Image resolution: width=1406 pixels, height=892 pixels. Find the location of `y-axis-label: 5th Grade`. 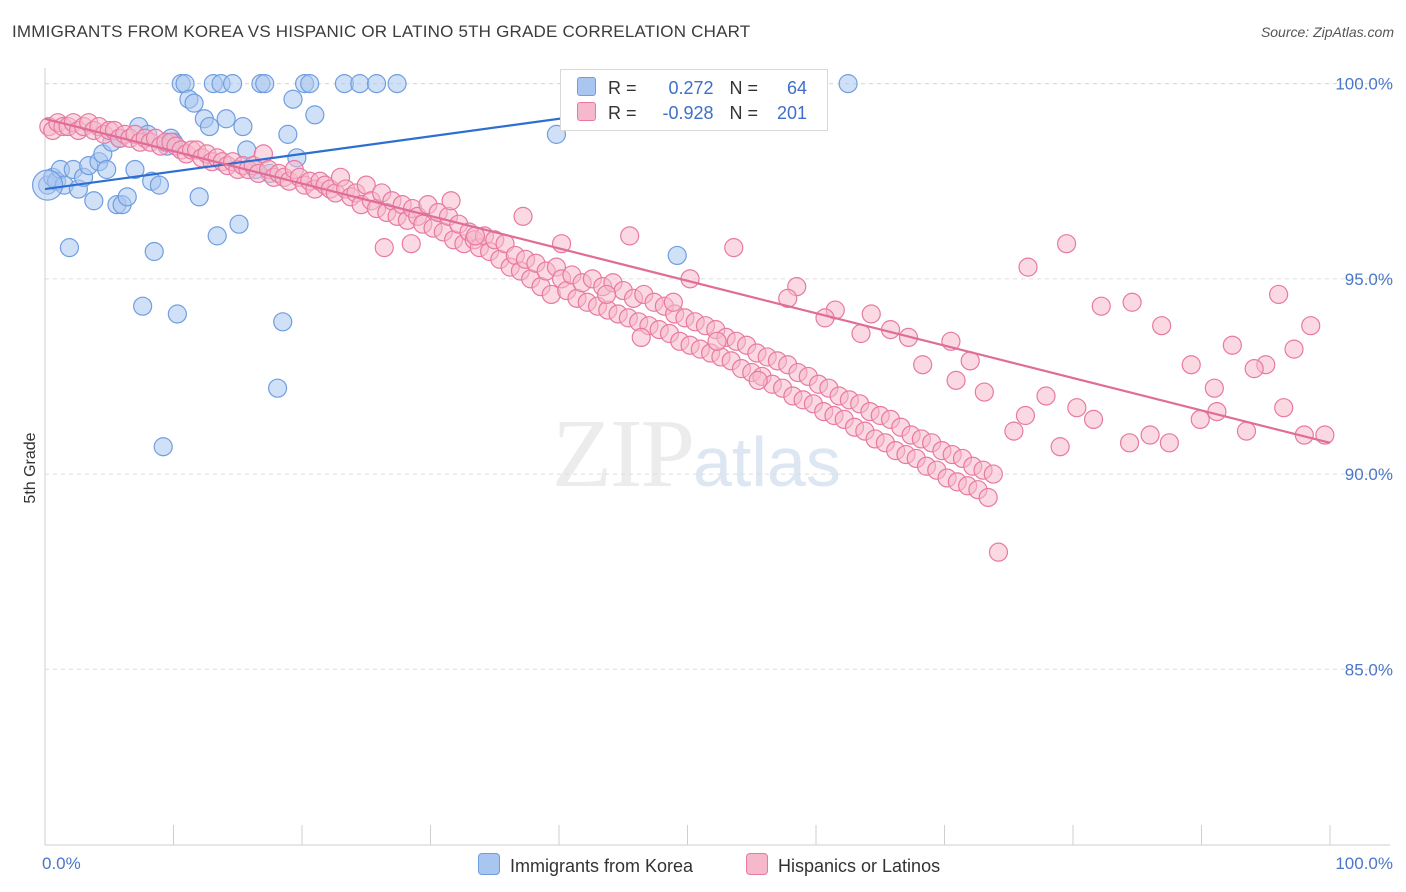

y-axis-label: 5th Grade is located at coordinates (30, 467).